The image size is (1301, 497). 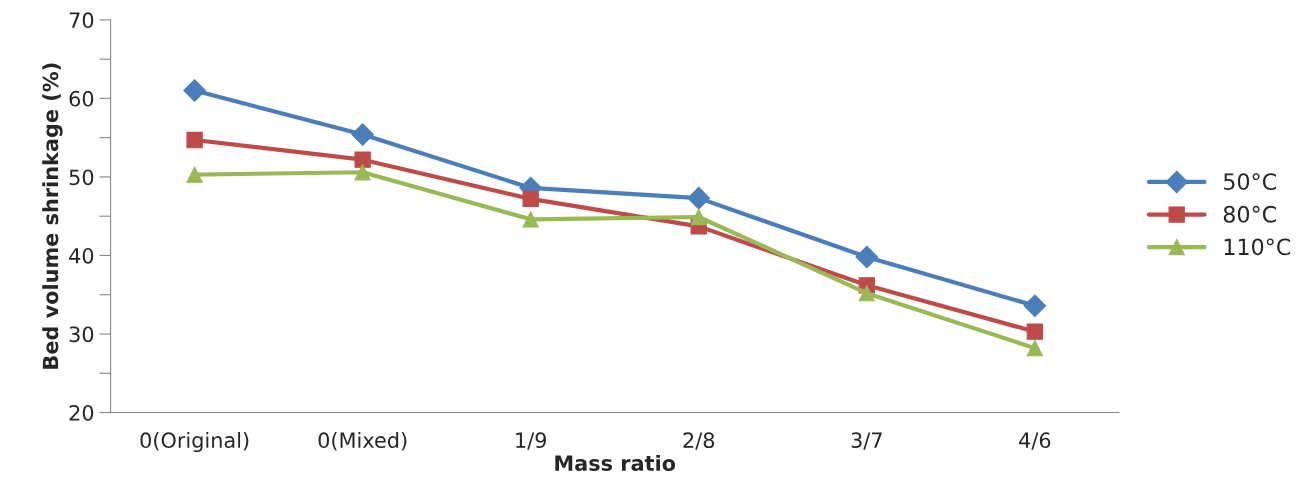 What do you see at coordinates (1249, 214) in the screenshot?
I see `legend-label: 80°C` at bounding box center [1249, 214].